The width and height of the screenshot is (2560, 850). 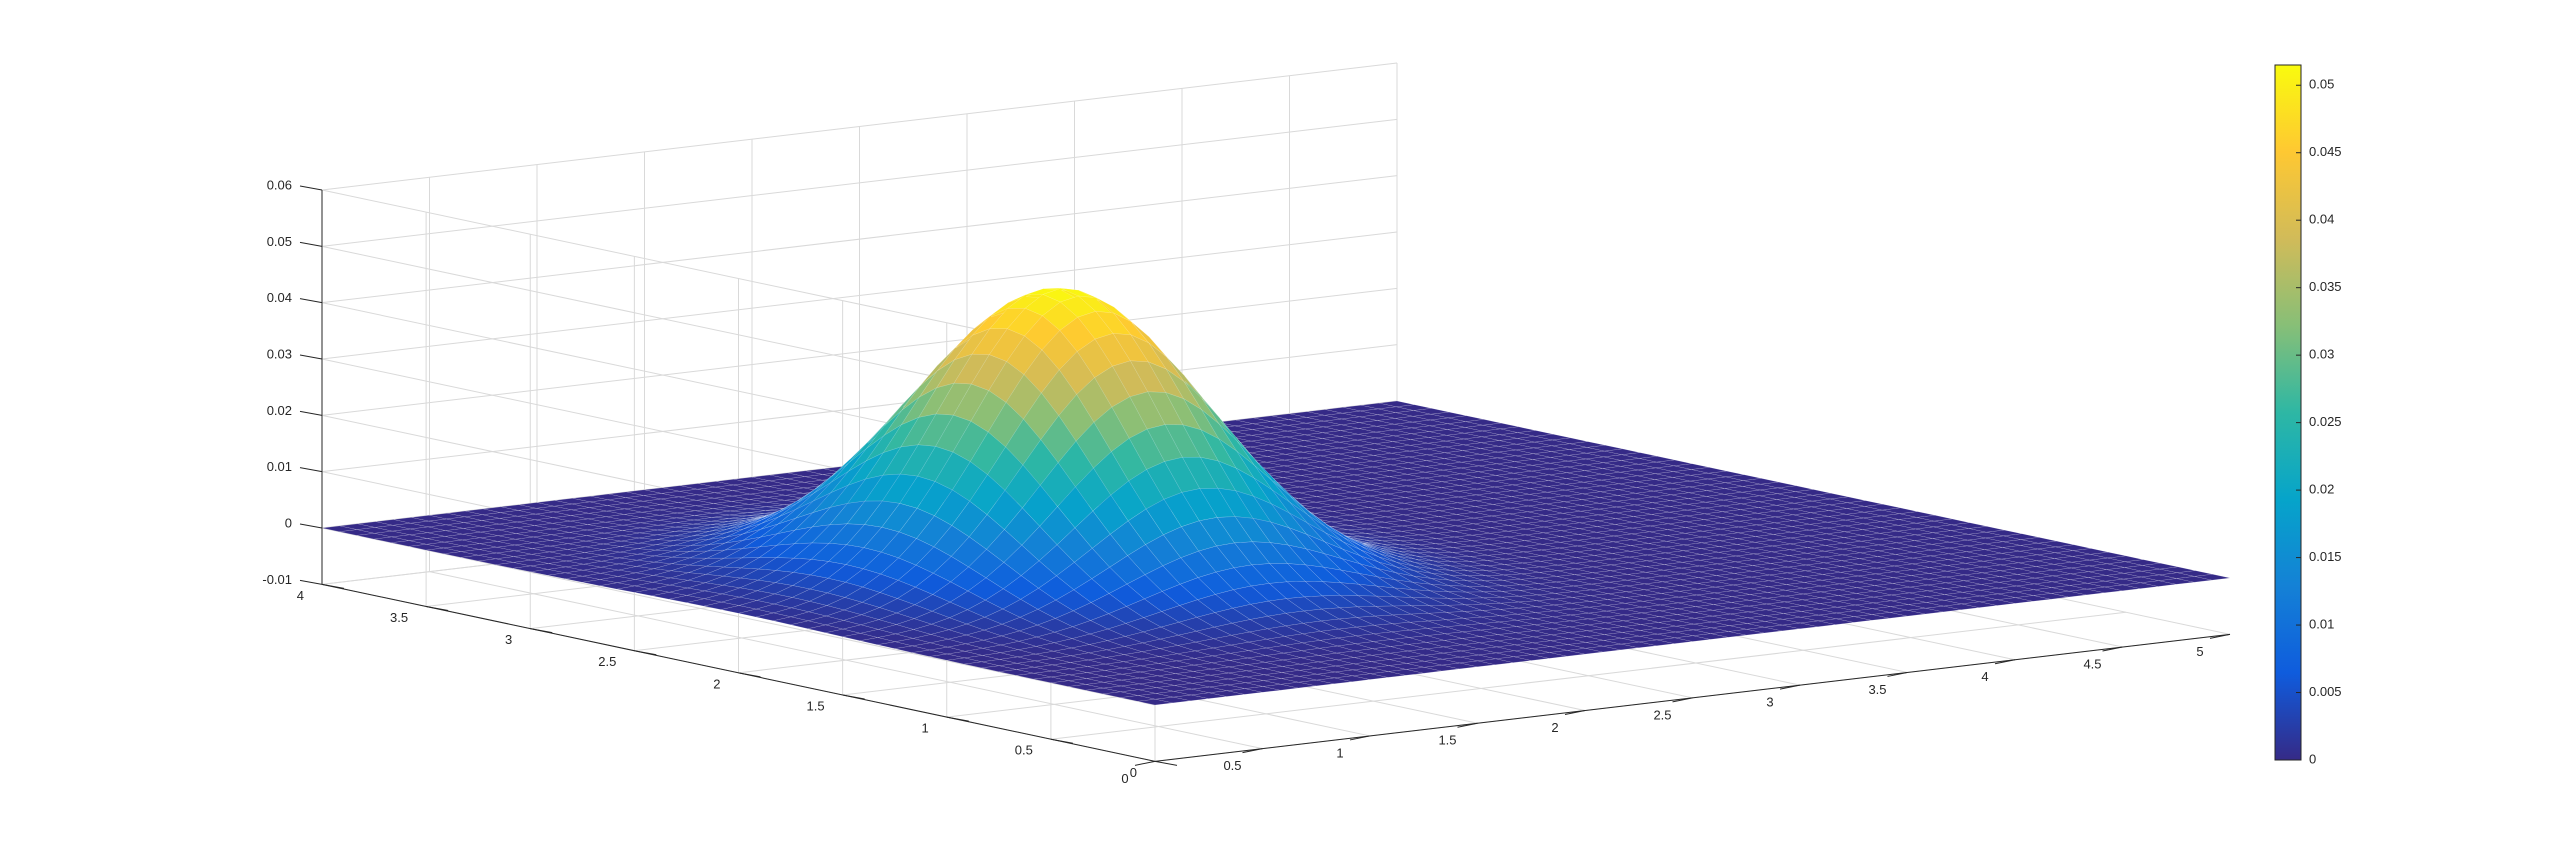 I want to click on x-tick-label: 0, so click(x=1124, y=778).